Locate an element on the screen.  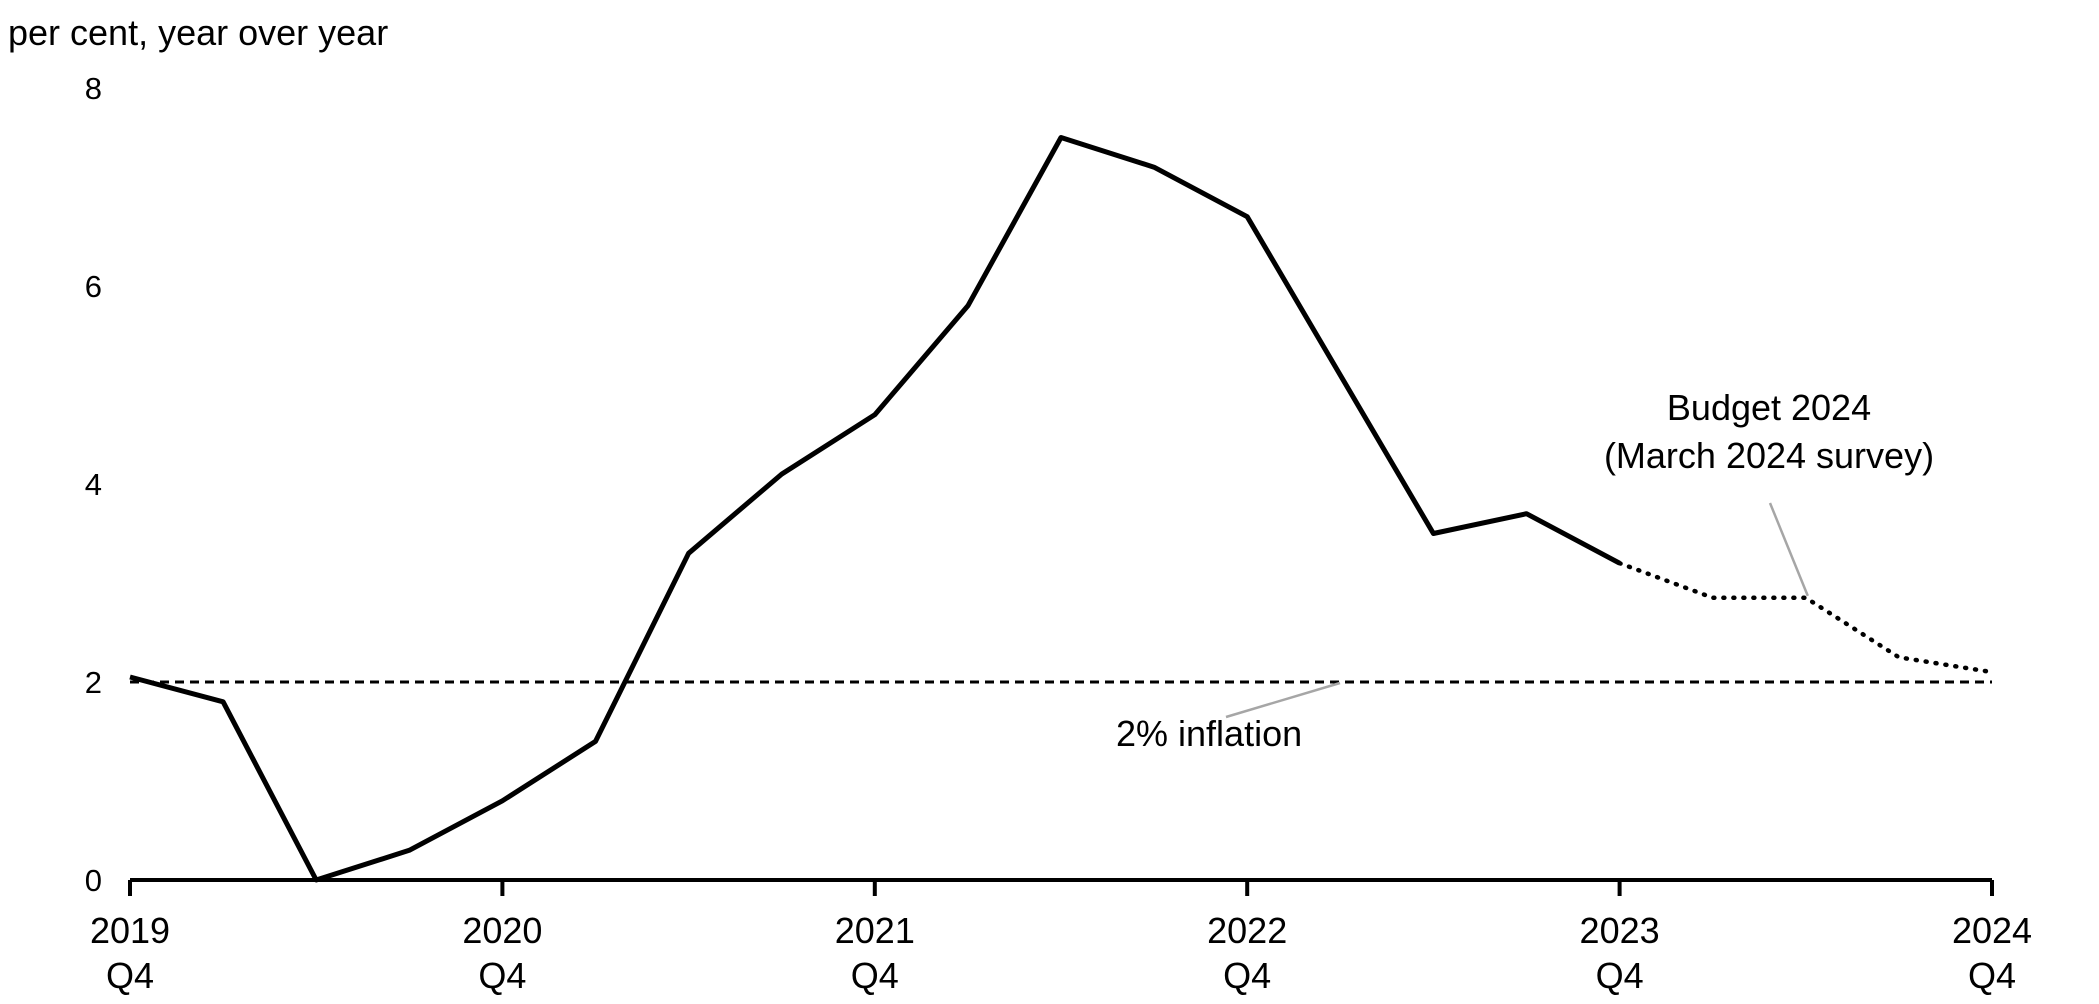
y-tick-label: 4 is located at coordinates (93, 484).